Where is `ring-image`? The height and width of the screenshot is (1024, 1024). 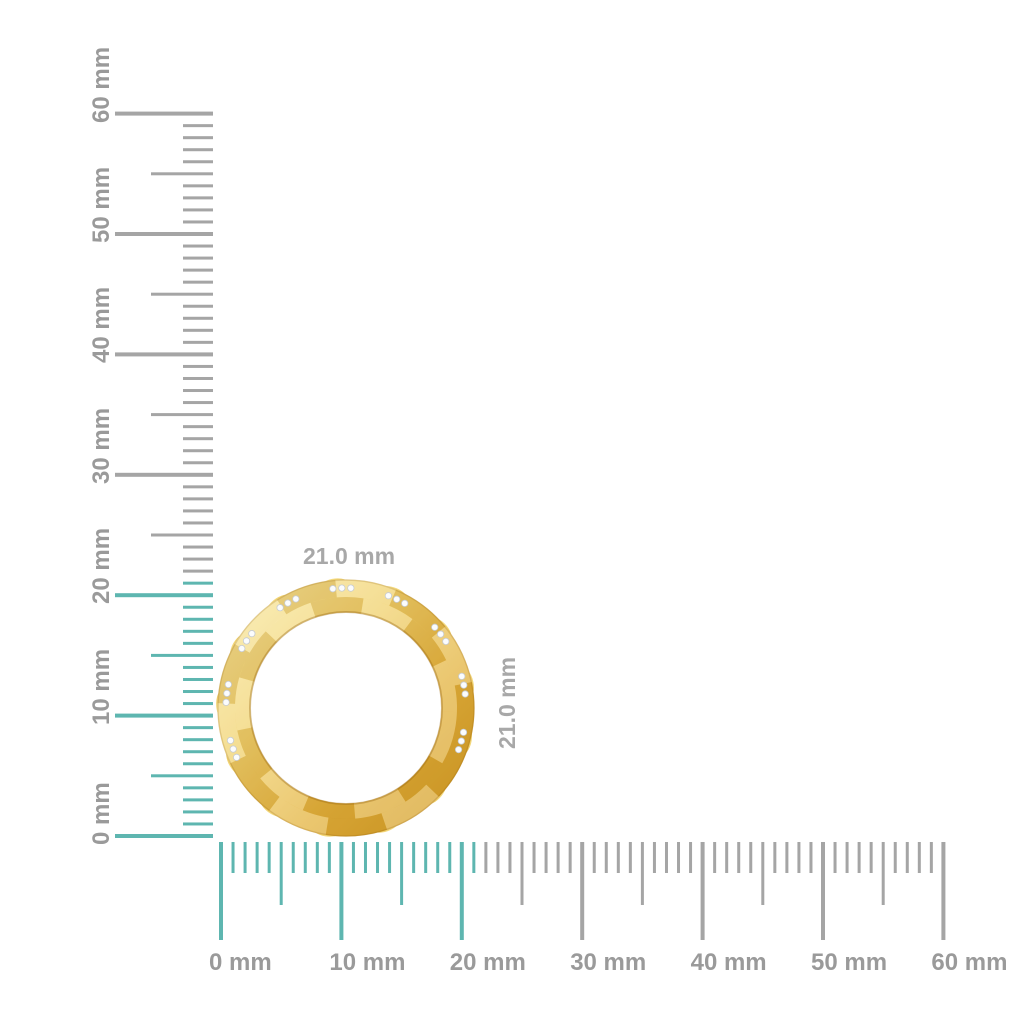
ring-image is located at coordinates (345, 707).